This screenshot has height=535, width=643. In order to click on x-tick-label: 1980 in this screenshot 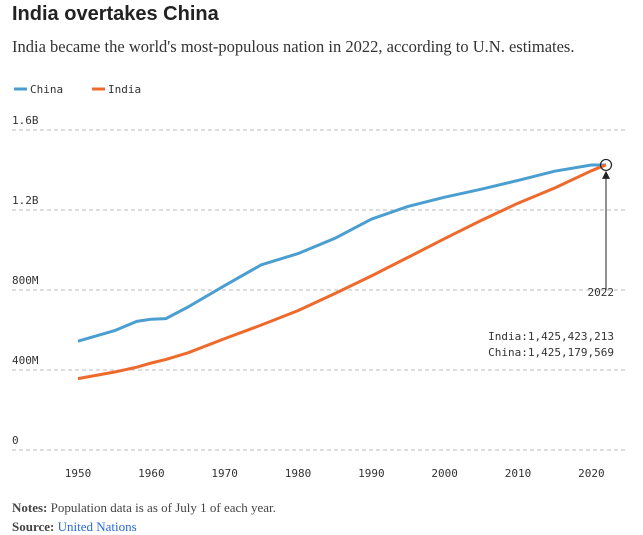, I will do `click(298, 473)`.